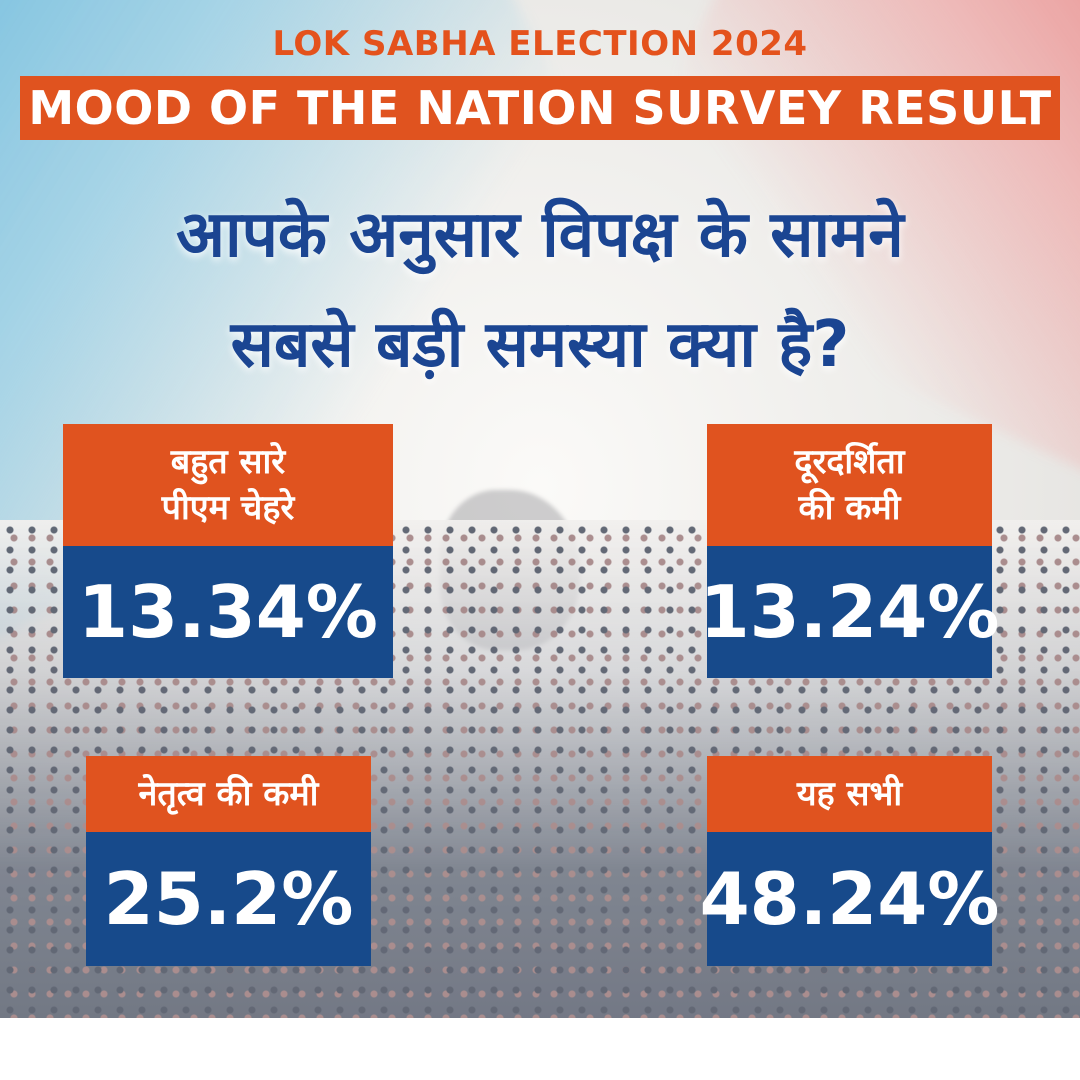 The image size is (1080, 1080). Describe the element at coordinates (849, 899) in the screenshot. I see `result-value: 48.24%` at that location.